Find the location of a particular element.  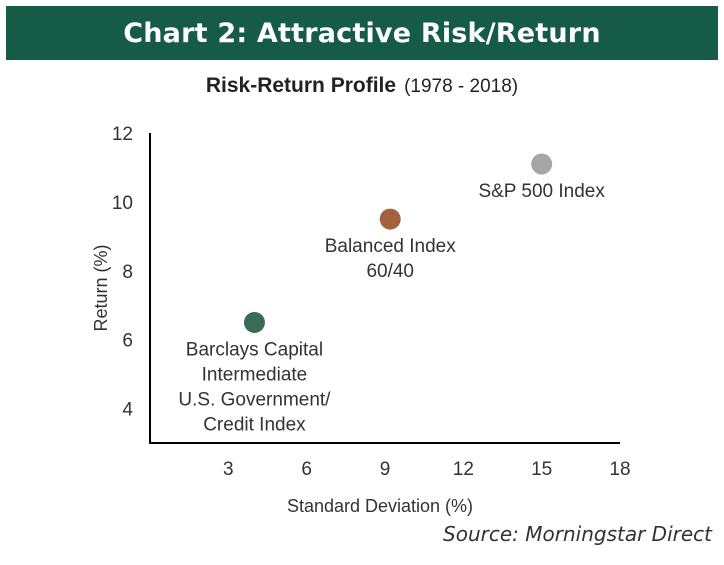

y-tick-label: 10 is located at coordinates (122, 203).